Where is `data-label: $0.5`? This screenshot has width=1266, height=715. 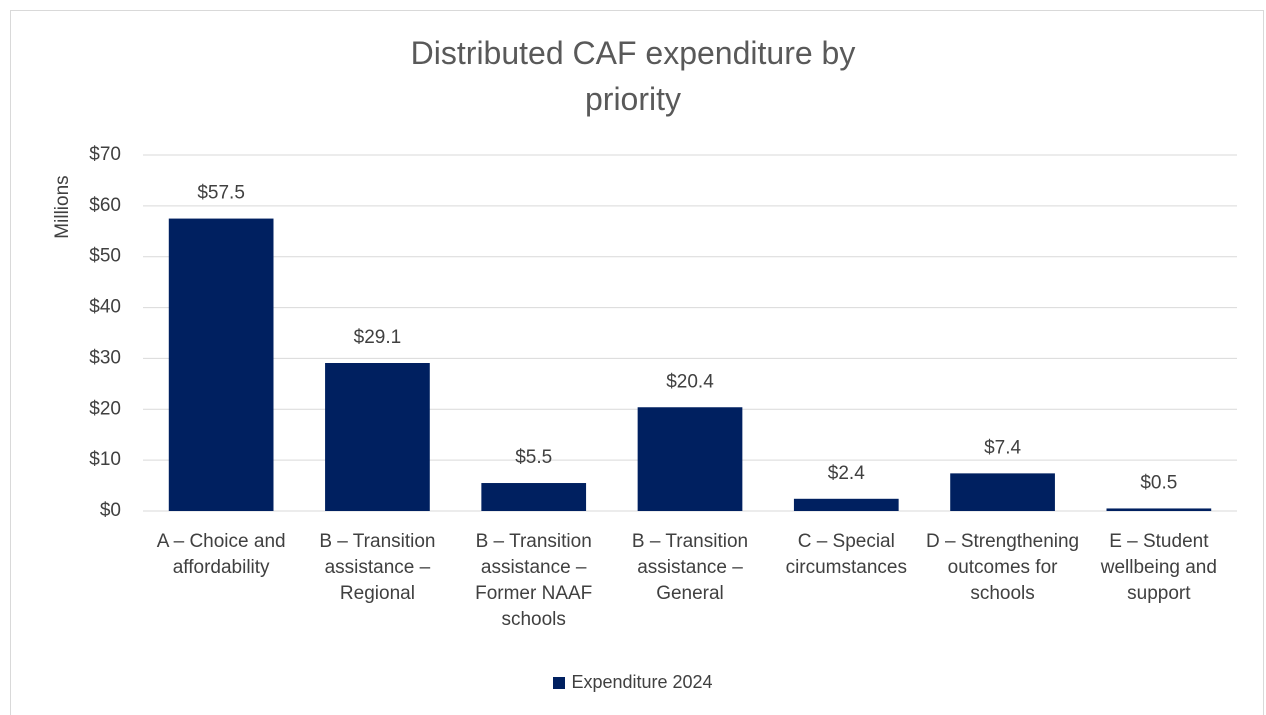 data-label: $0.5 is located at coordinates (1158, 482).